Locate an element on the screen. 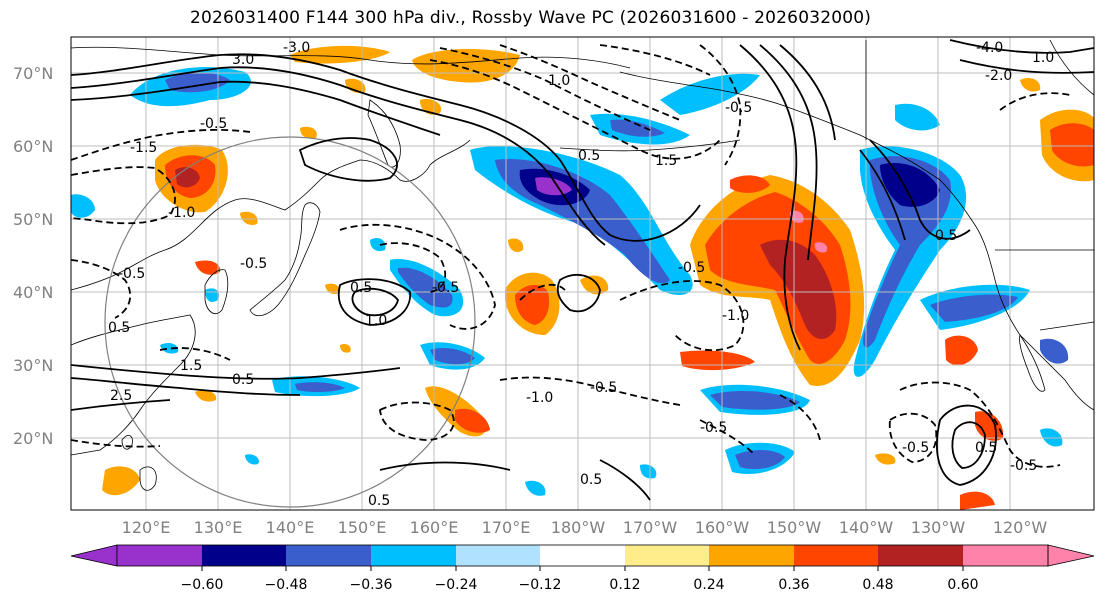 This screenshot has height=604, width=1105. lon-label: 170°E is located at coordinates (506, 527).